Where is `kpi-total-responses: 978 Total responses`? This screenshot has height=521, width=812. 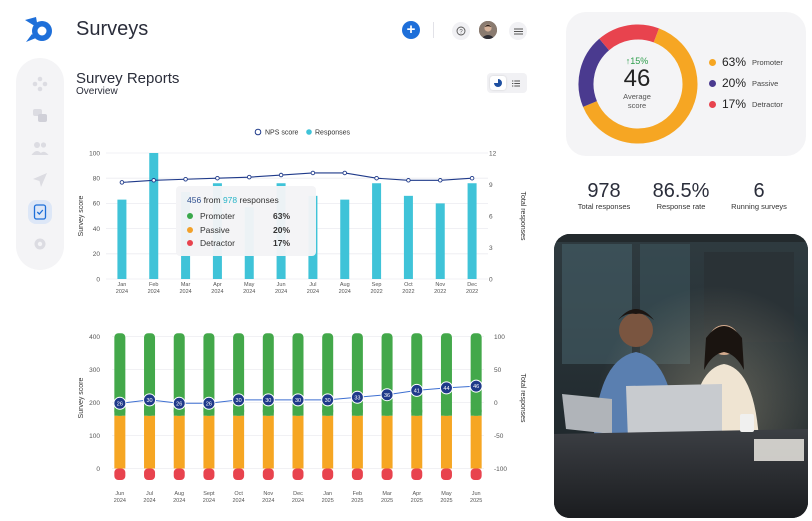
kpi-total-responses: 978 Total responses is located at coordinates (604, 195).